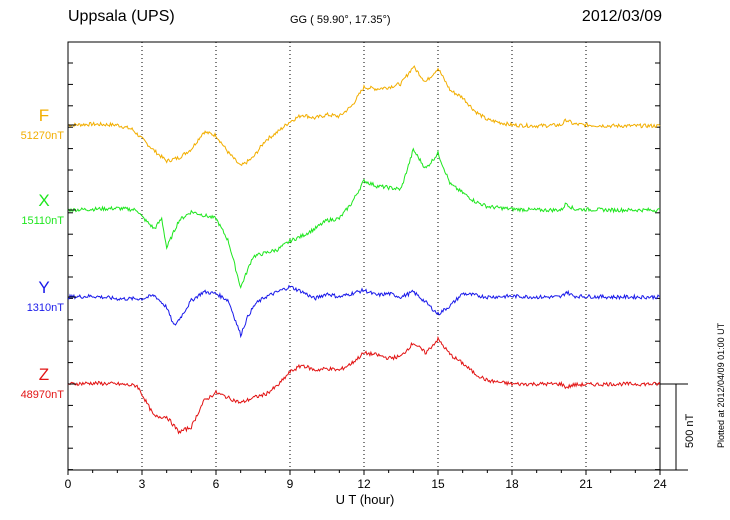  I want to click on station-title: Uppsala (UPS), so click(121, 16).